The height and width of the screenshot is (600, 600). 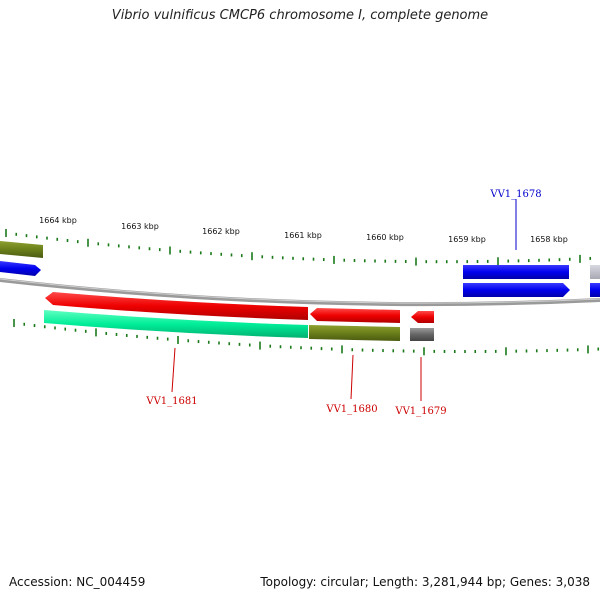 What do you see at coordinates (171, 401) in the screenshot?
I see `gene-label-vv1-1681: VV1_1681` at bounding box center [171, 401].